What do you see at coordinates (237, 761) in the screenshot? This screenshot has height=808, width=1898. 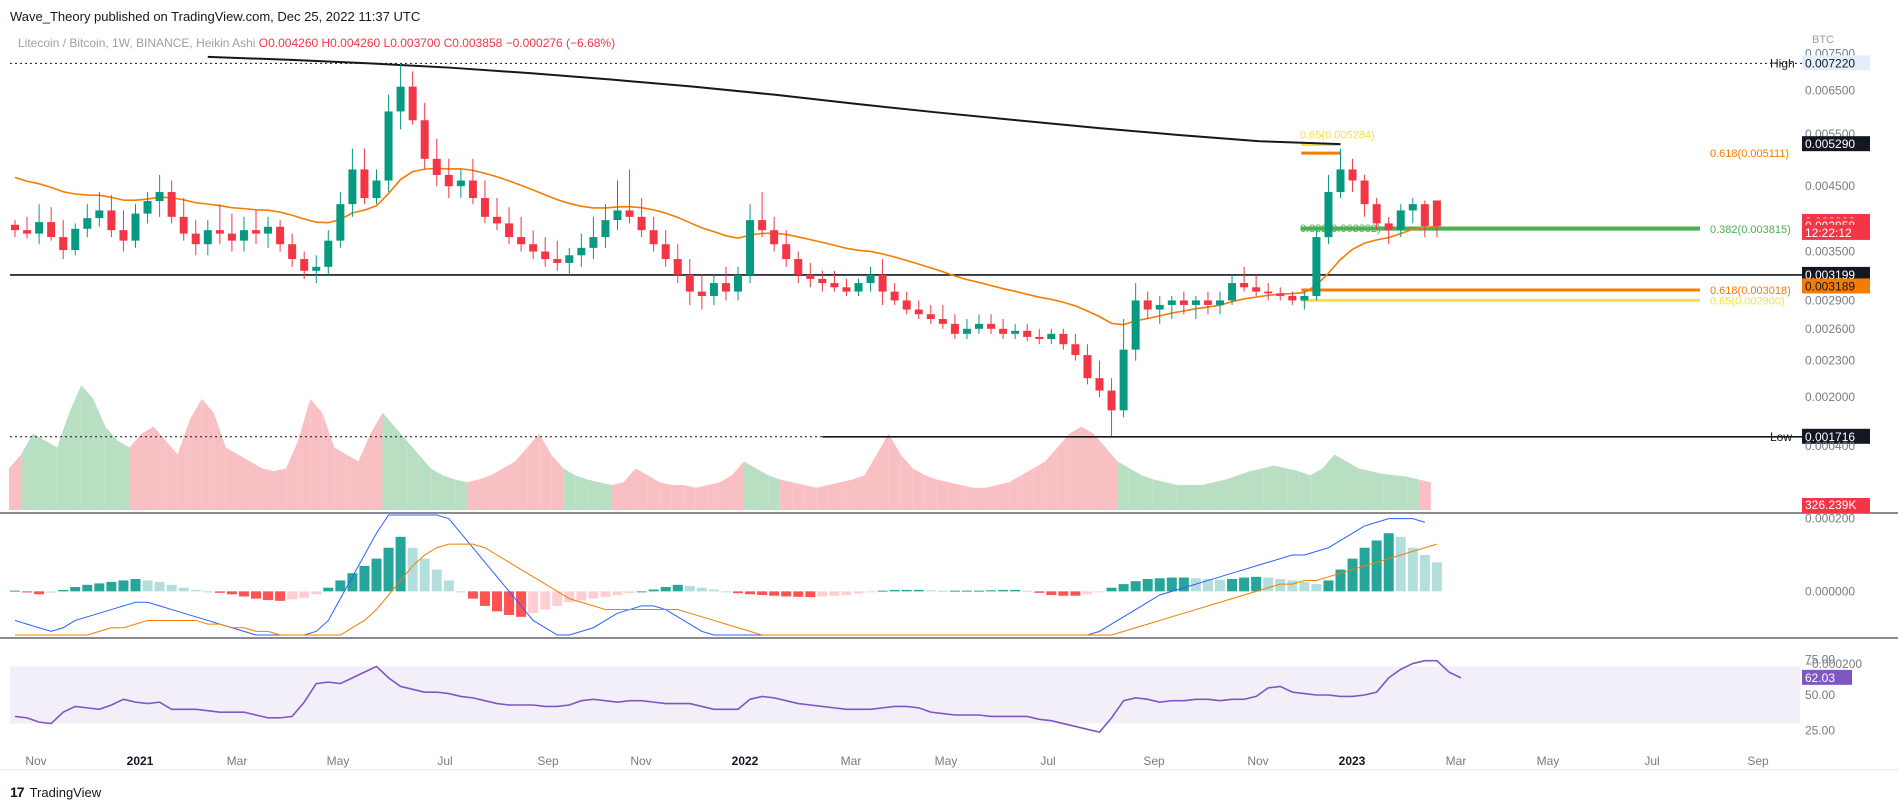 I see `time-axis-tick-2: Mar` at bounding box center [237, 761].